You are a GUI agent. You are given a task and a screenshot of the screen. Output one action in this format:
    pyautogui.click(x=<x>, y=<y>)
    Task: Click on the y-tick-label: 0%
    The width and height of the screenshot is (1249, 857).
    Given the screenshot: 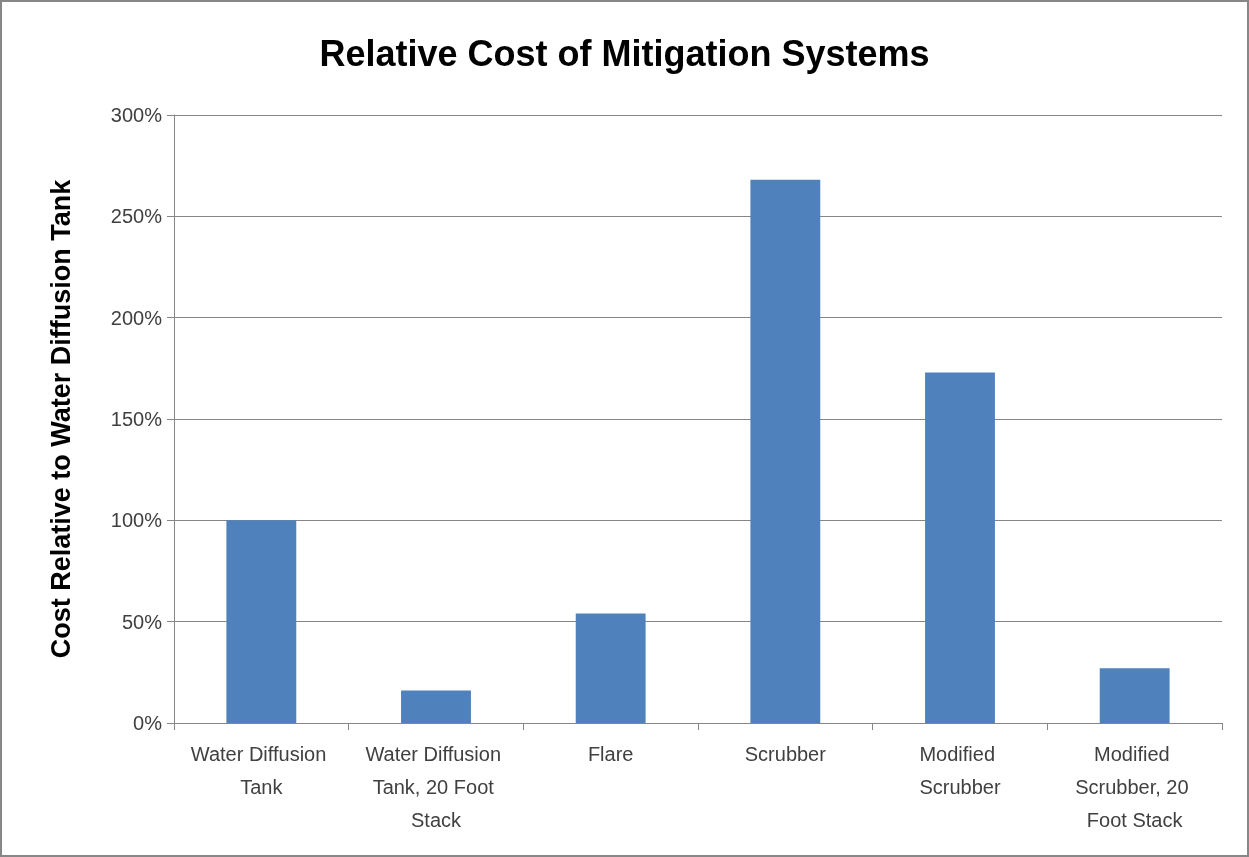 What is the action you would take?
    pyautogui.click(x=148, y=723)
    